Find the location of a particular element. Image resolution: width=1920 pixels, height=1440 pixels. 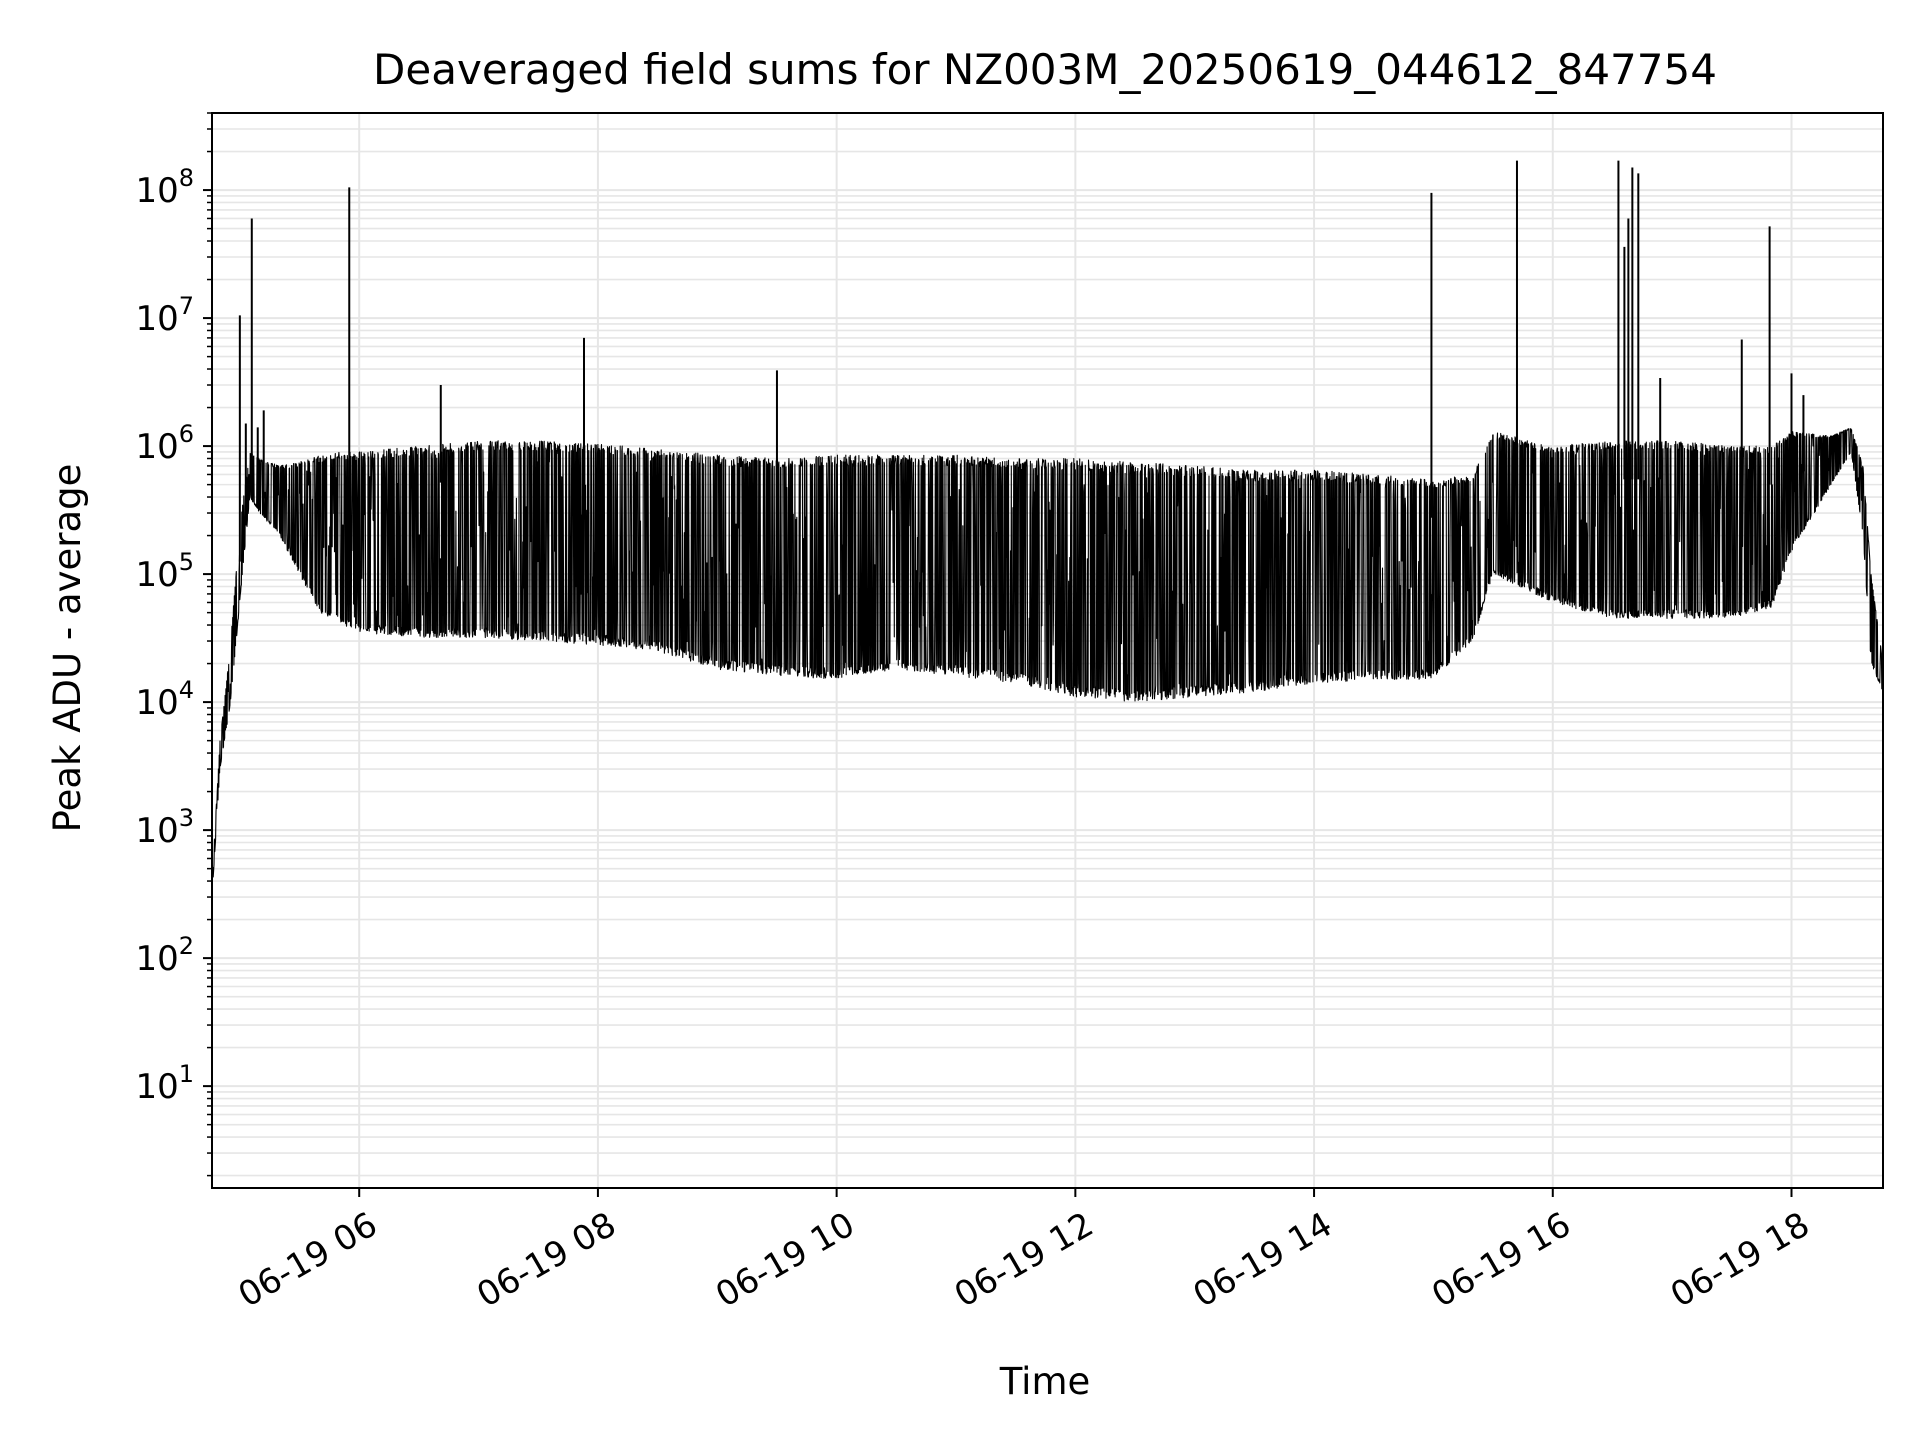

x-axis-label: Time is located at coordinates (1045, 1381).